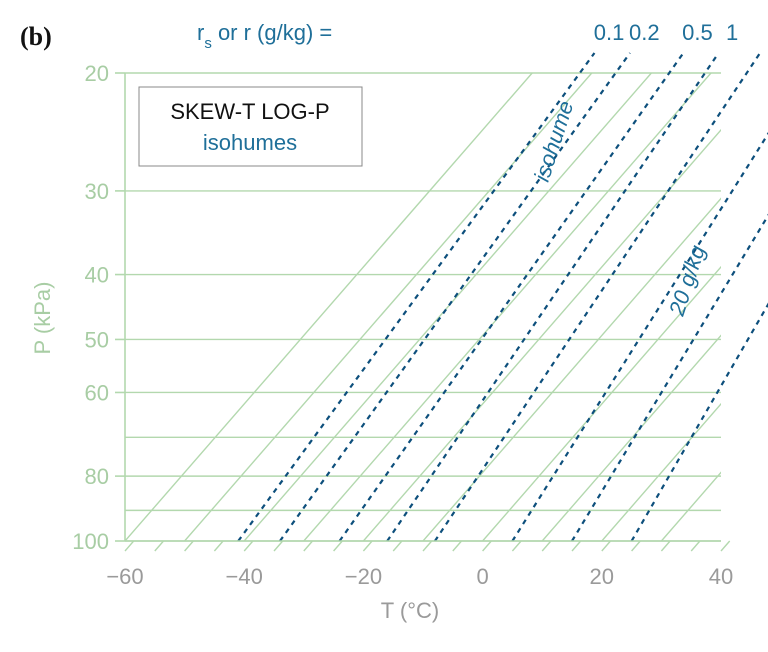 The width and height of the screenshot is (768, 652). I want to click on x-tick--40, so click(248, 546).